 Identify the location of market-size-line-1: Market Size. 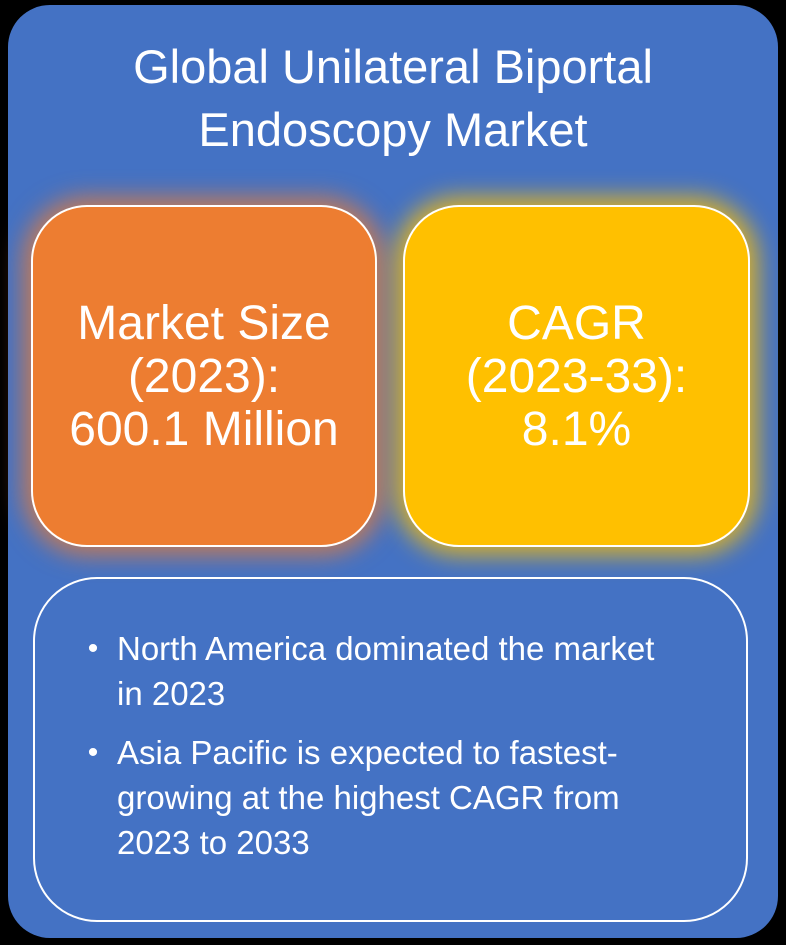
(204, 323).